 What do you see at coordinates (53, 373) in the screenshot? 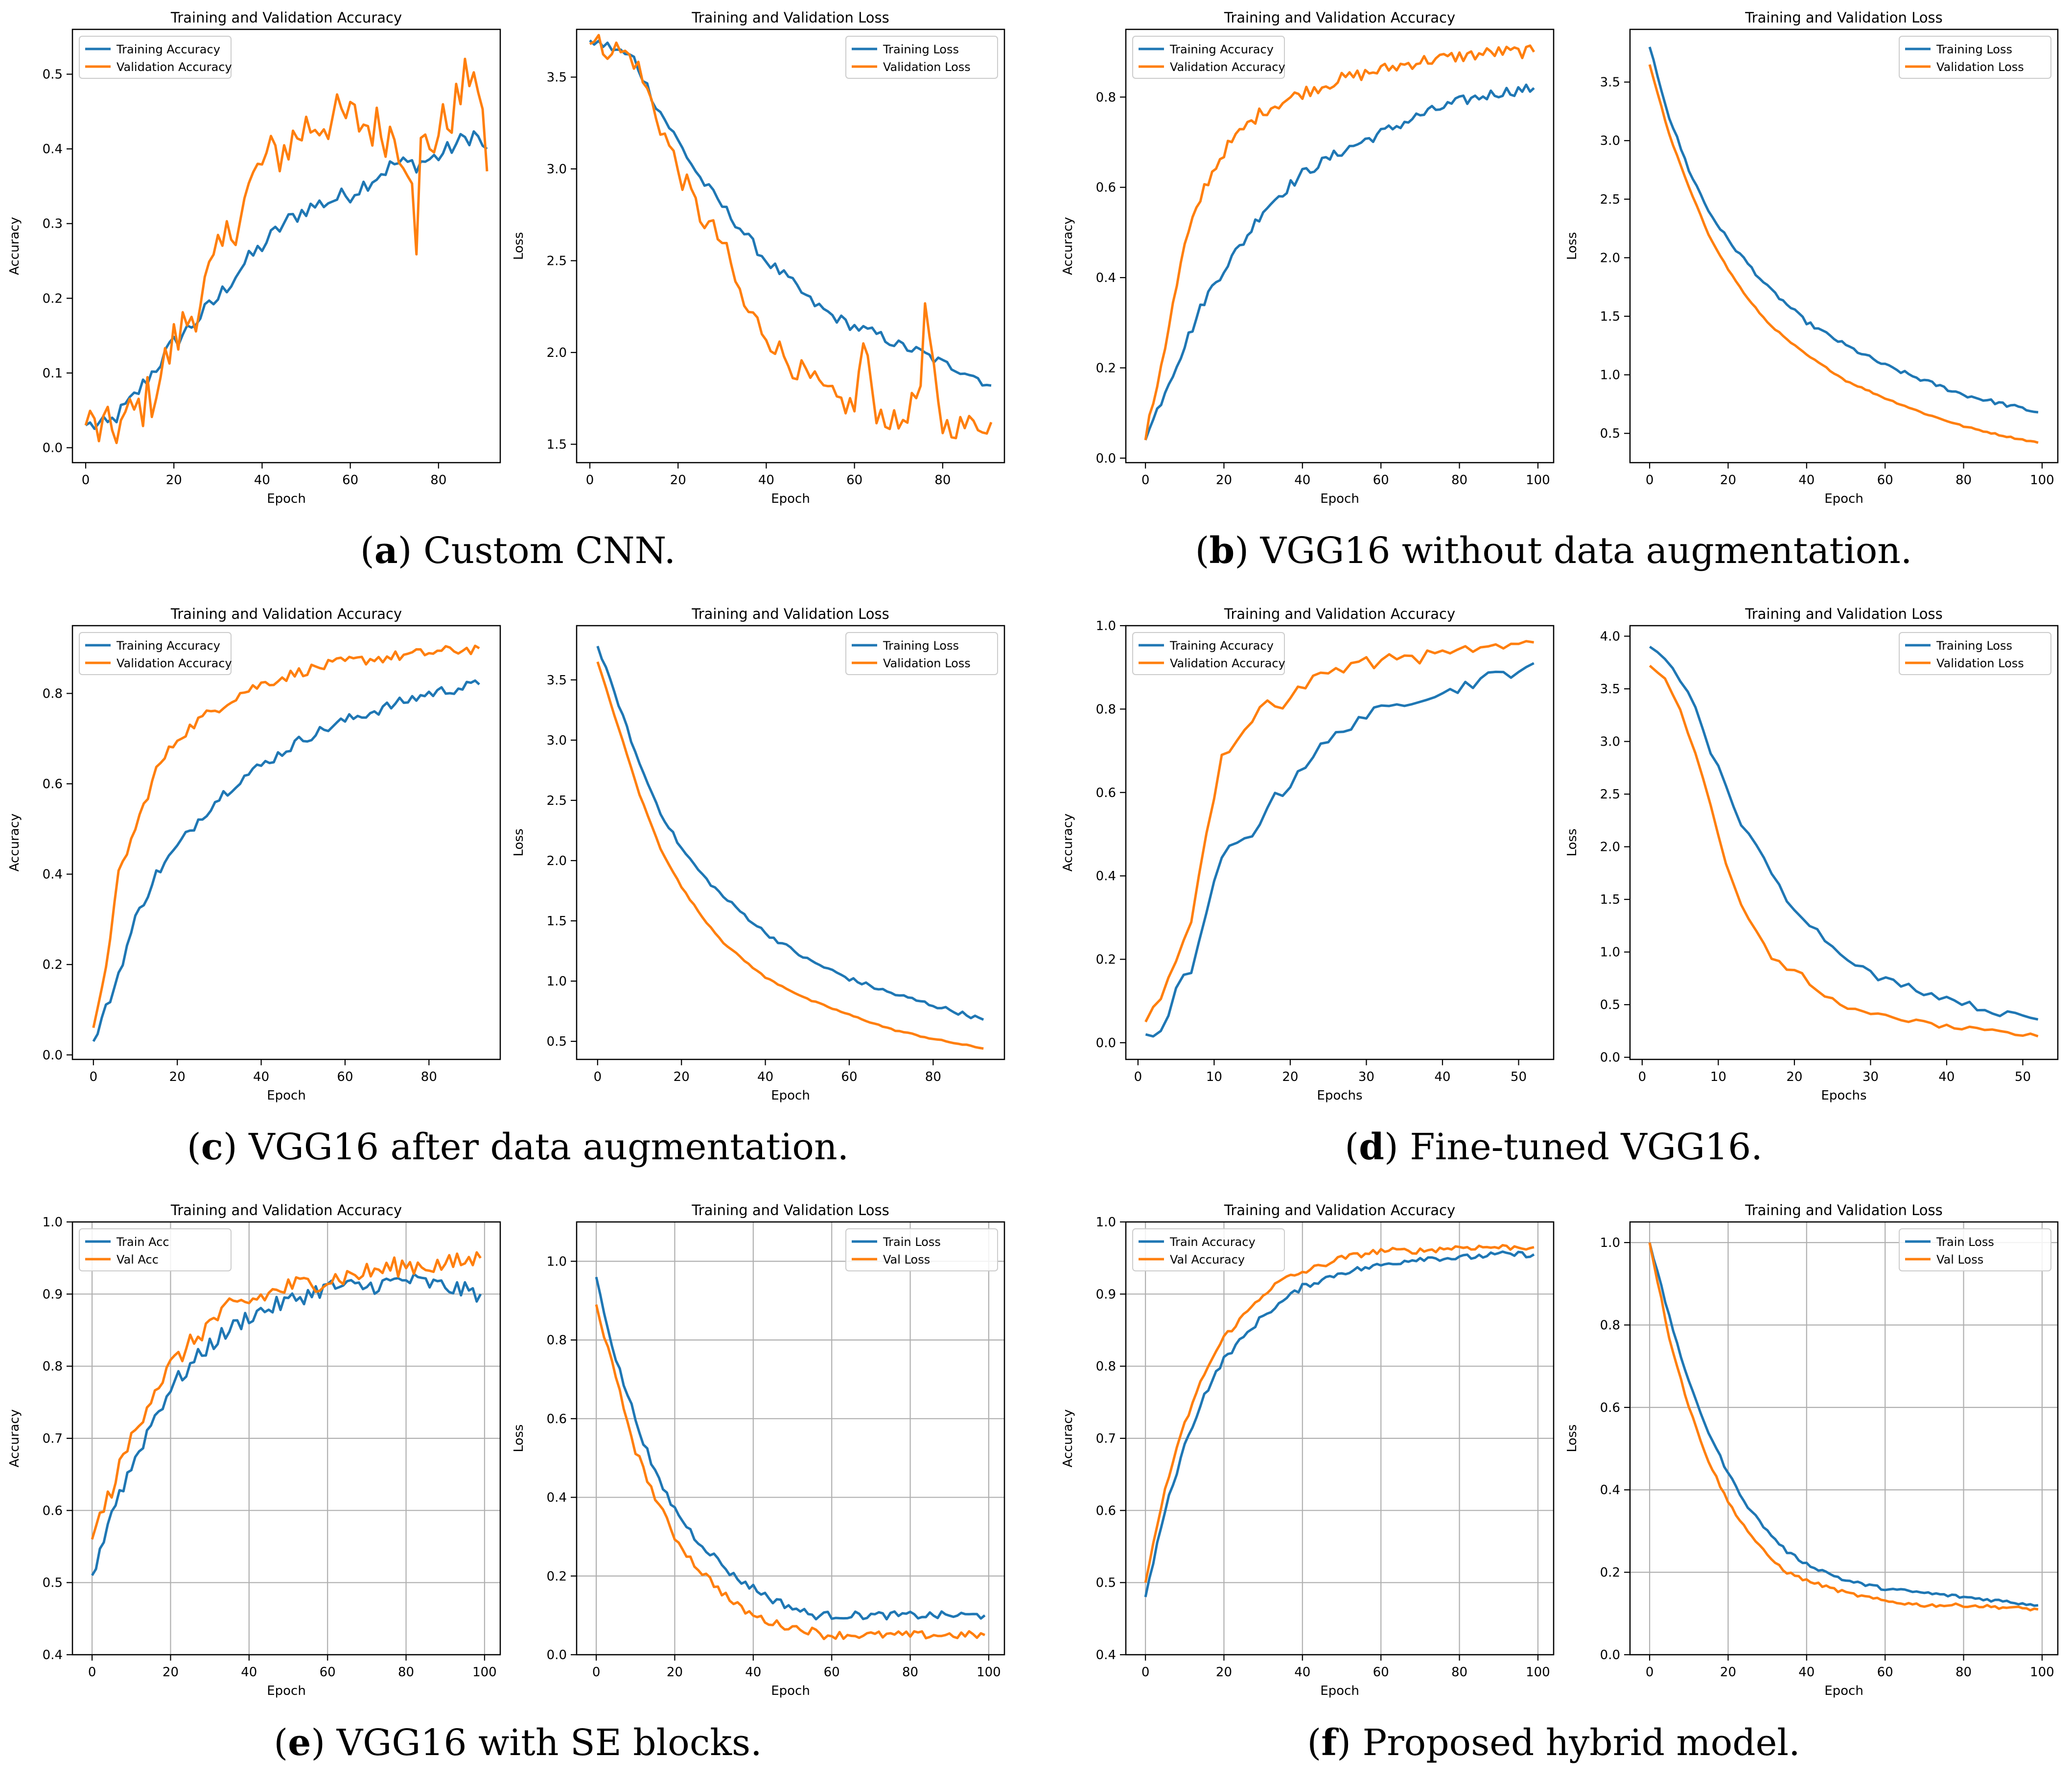
I see `y-tick-label: 0.1` at bounding box center [53, 373].